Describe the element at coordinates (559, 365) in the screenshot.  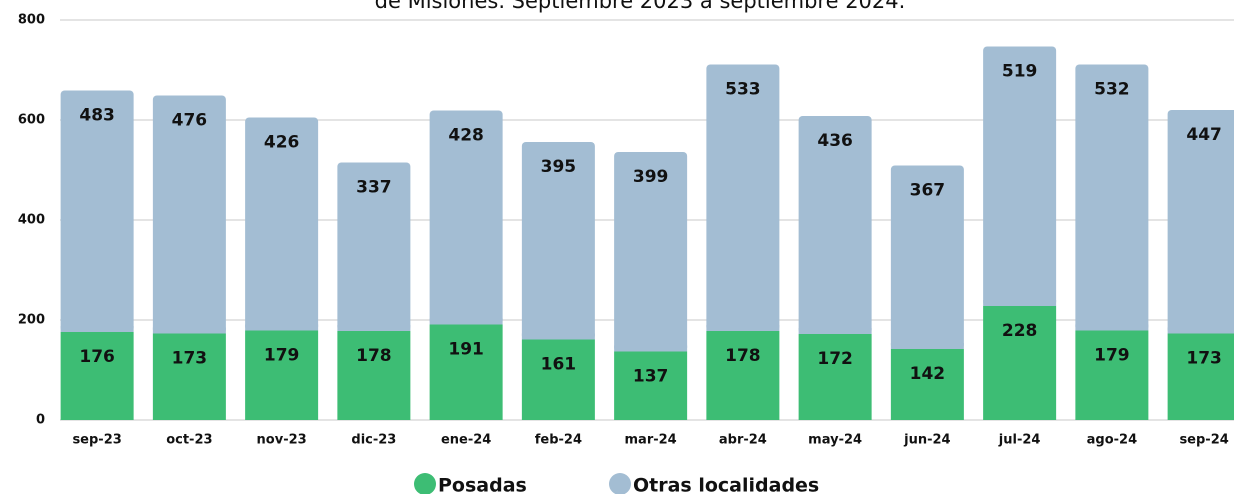
I see `data-label: 161` at that location.